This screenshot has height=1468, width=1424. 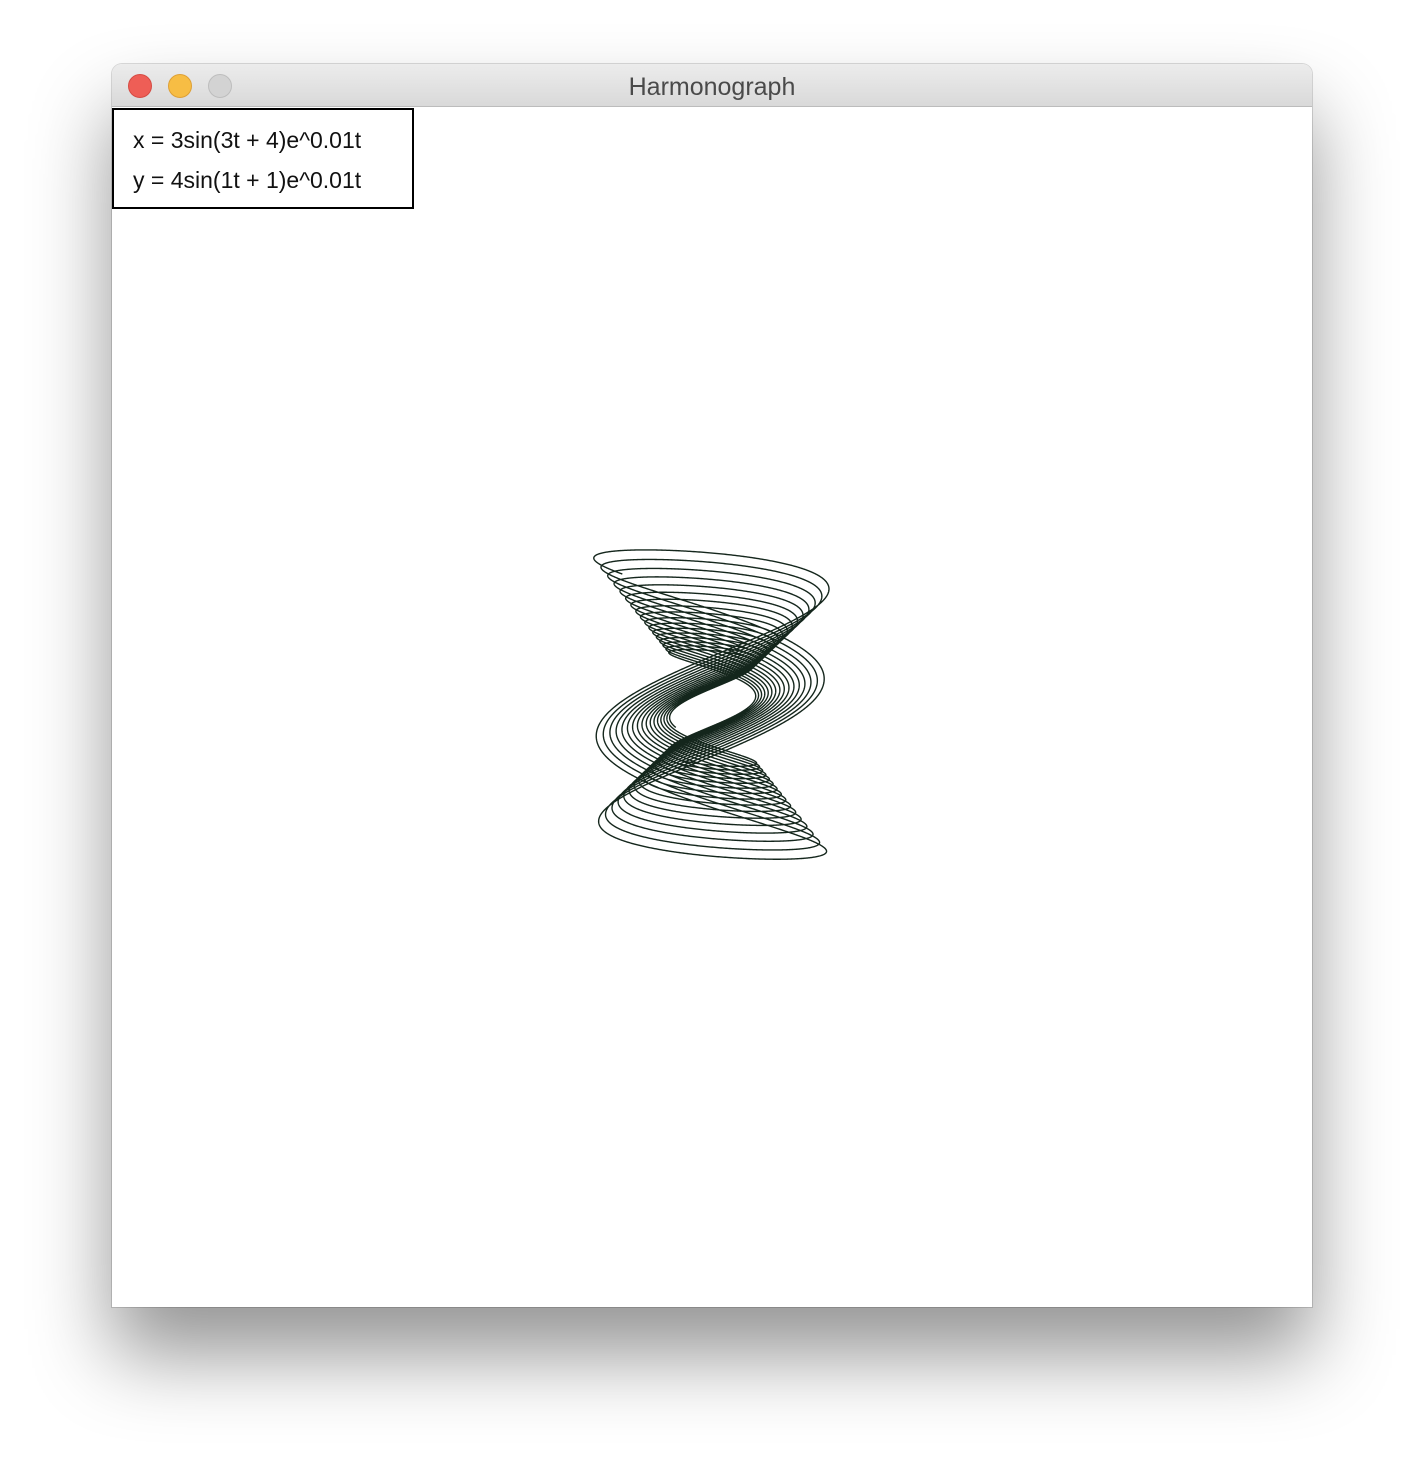 I want to click on minimize-button, so click(x=180, y=86).